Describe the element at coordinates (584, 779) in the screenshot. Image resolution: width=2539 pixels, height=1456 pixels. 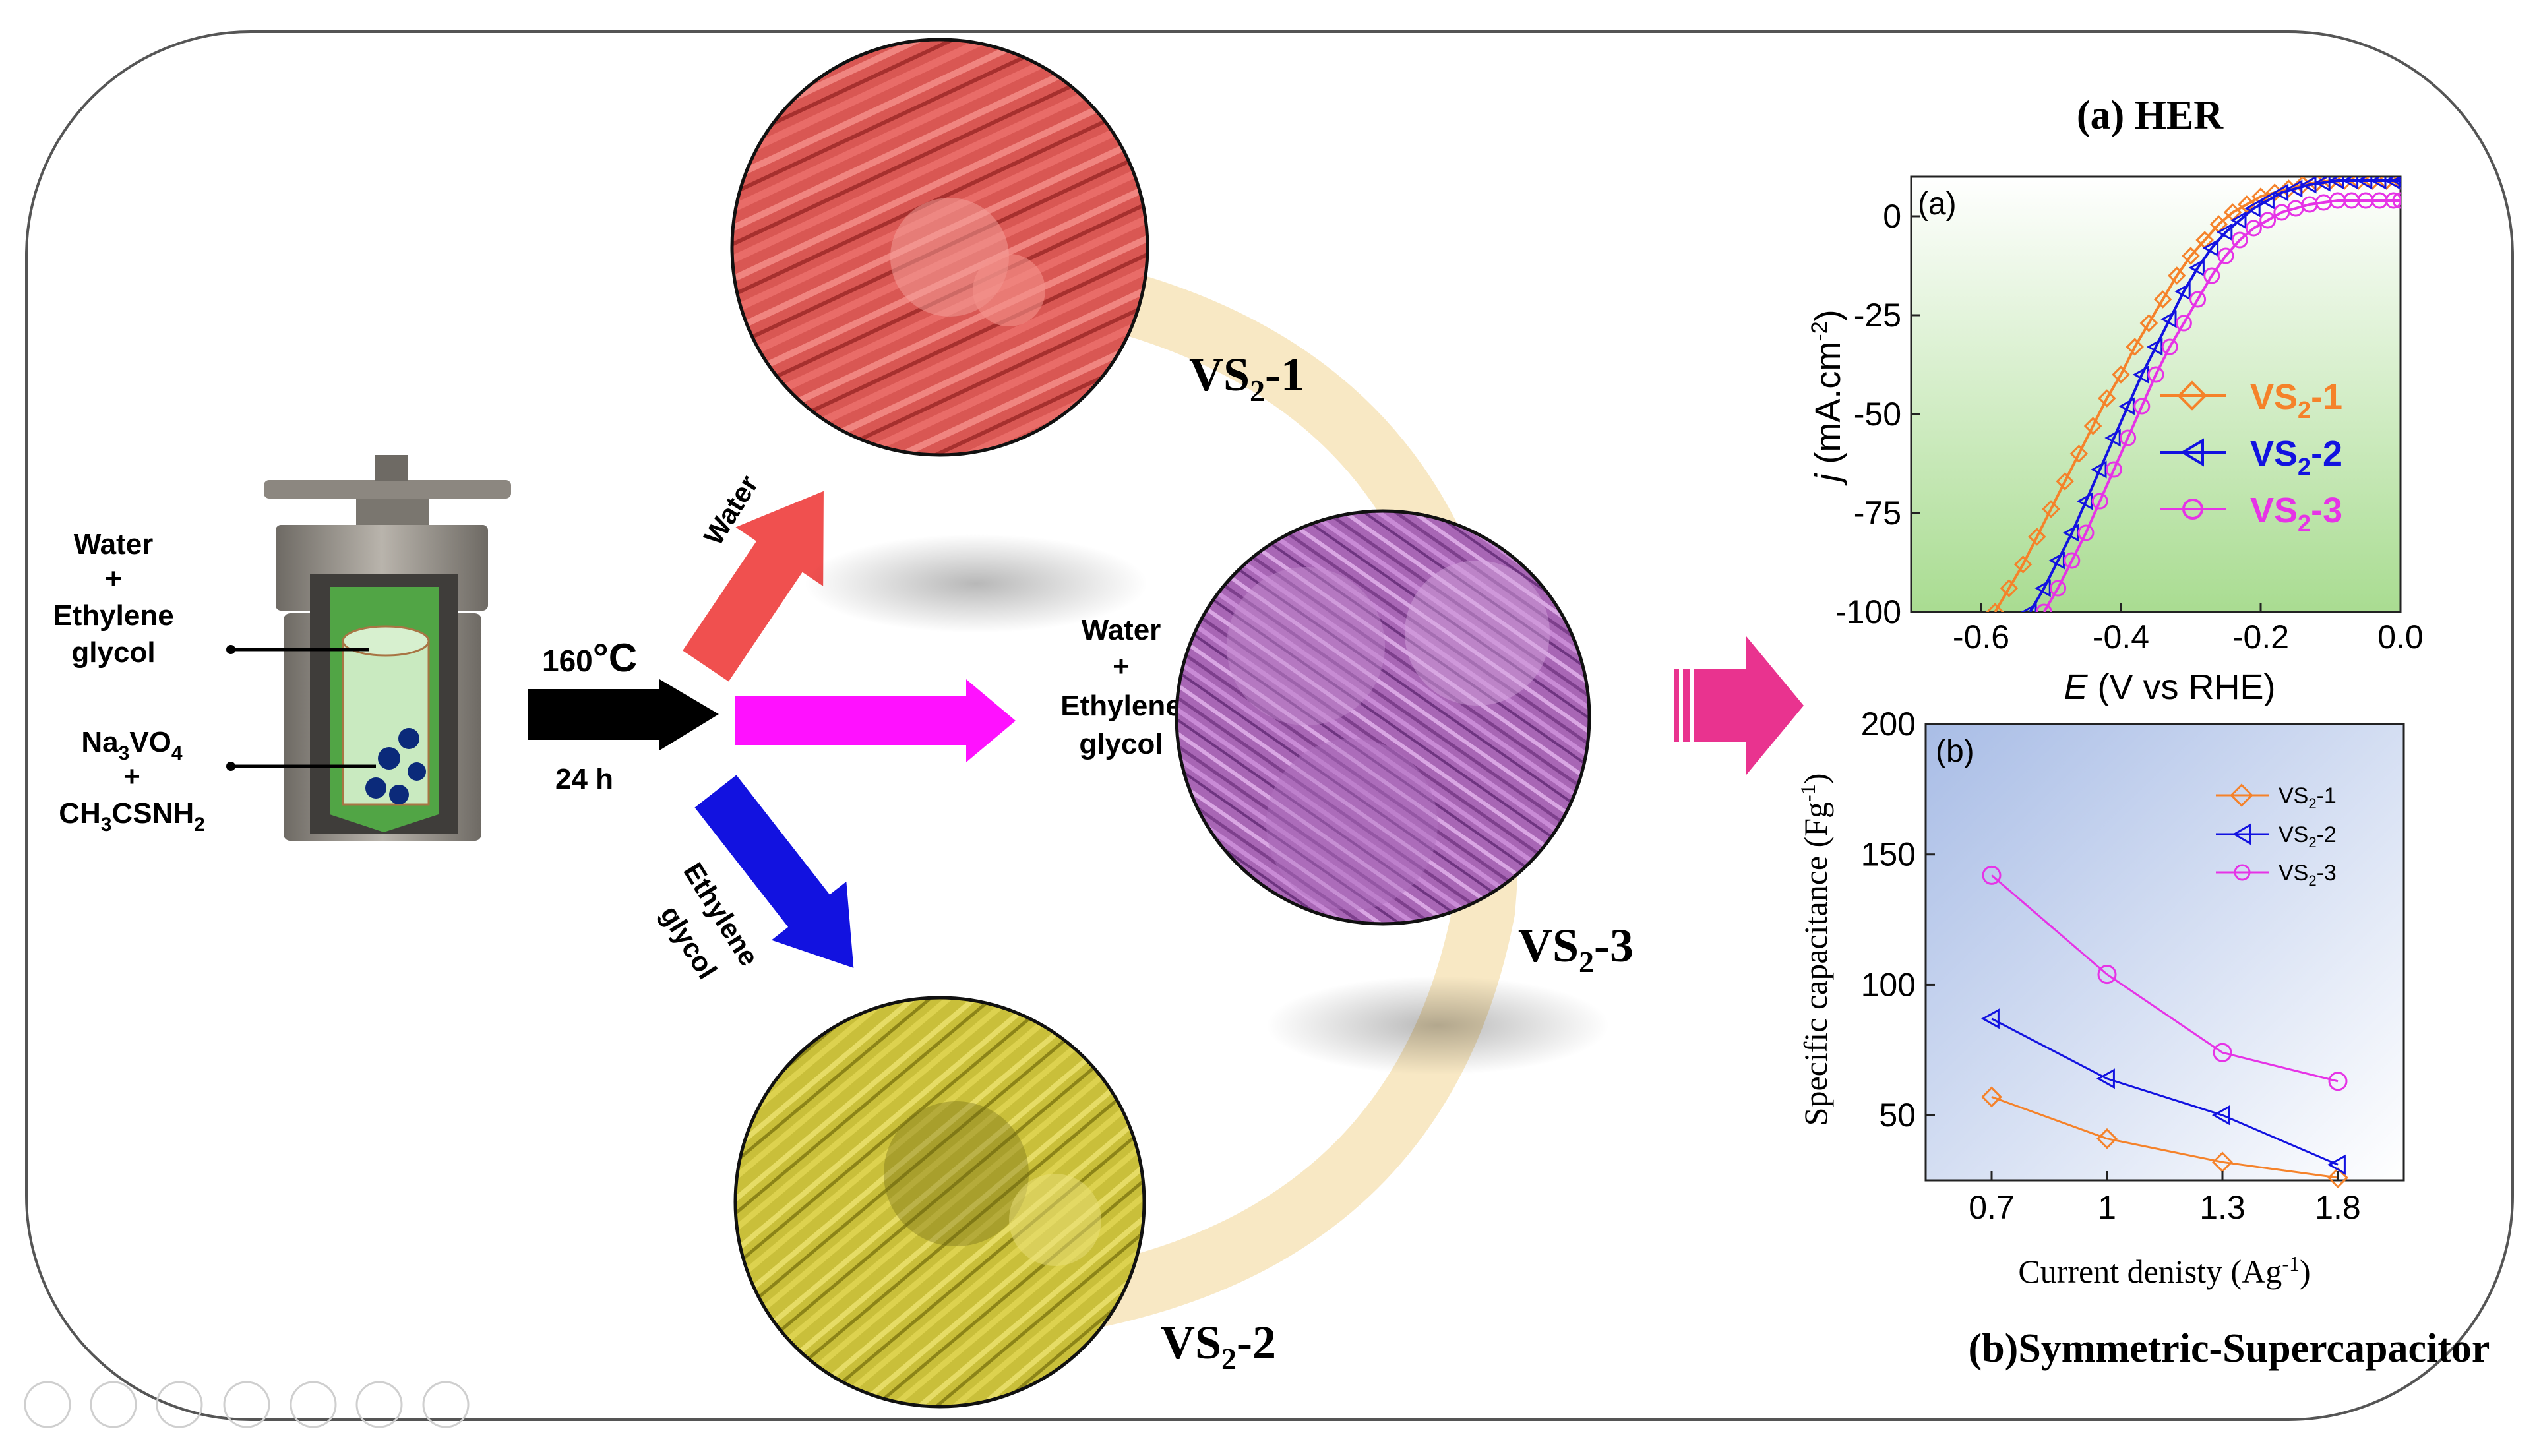
I see `time-label: 24 h` at that location.